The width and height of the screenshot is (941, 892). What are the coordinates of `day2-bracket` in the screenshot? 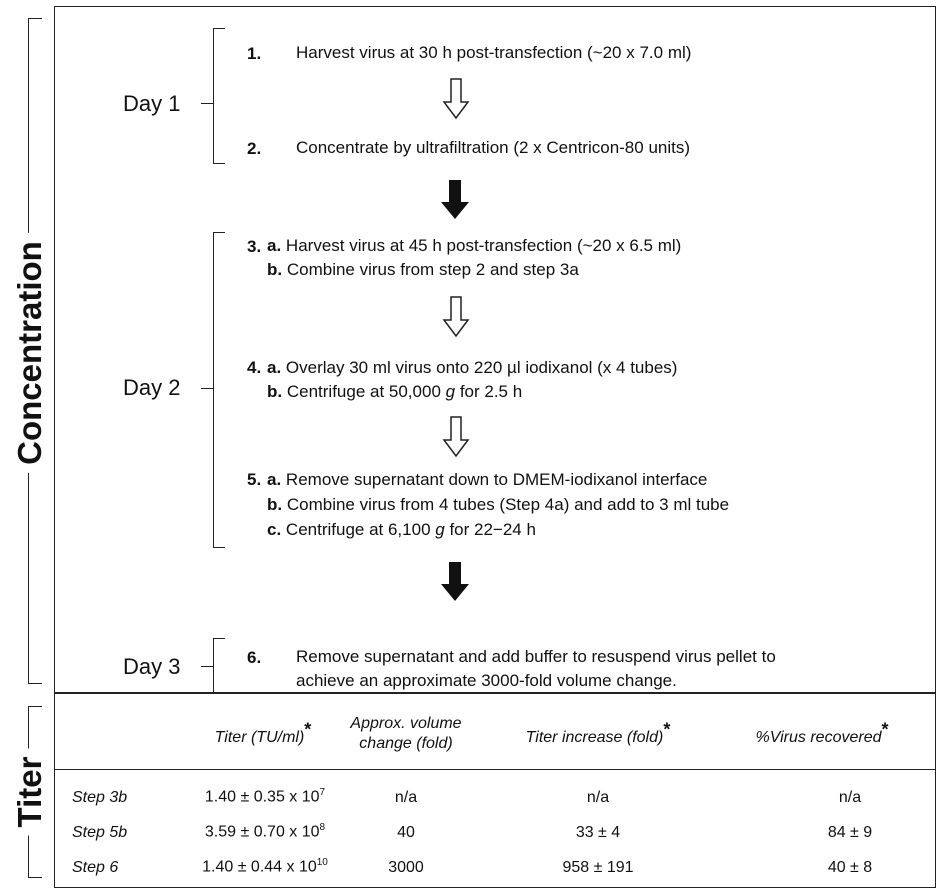 It's located at (219, 390).